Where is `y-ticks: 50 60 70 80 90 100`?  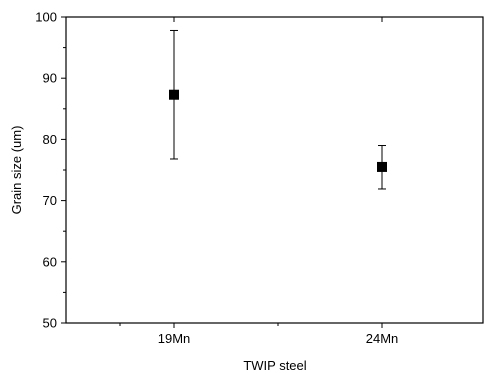 y-ticks: 50 60 70 80 90 100 is located at coordinates (50, 170).